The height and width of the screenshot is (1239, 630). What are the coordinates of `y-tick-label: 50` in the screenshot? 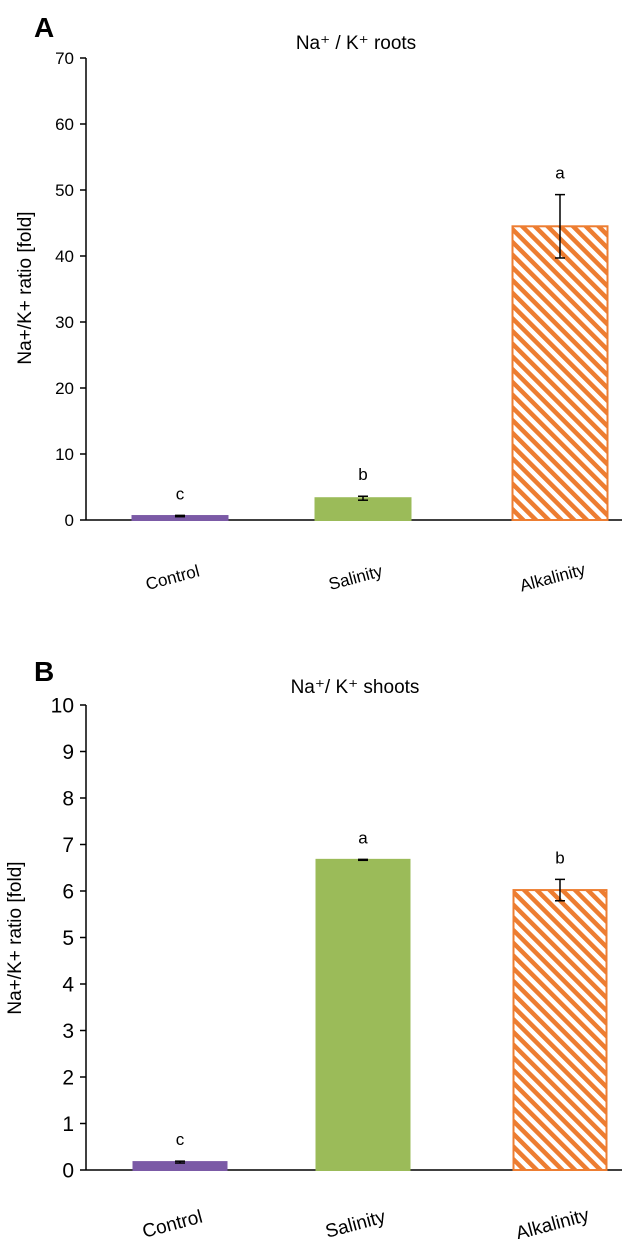 It's located at (64, 190).